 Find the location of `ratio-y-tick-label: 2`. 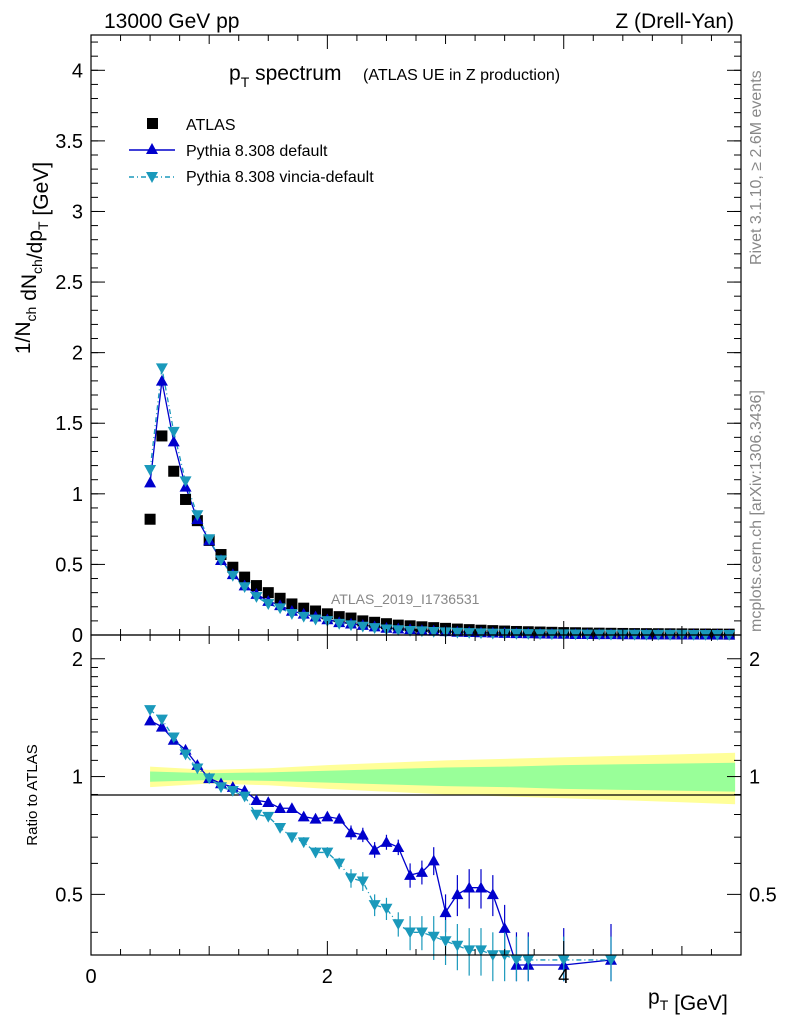

ratio-y-tick-label: 2 is located at coordinates (77, 660).